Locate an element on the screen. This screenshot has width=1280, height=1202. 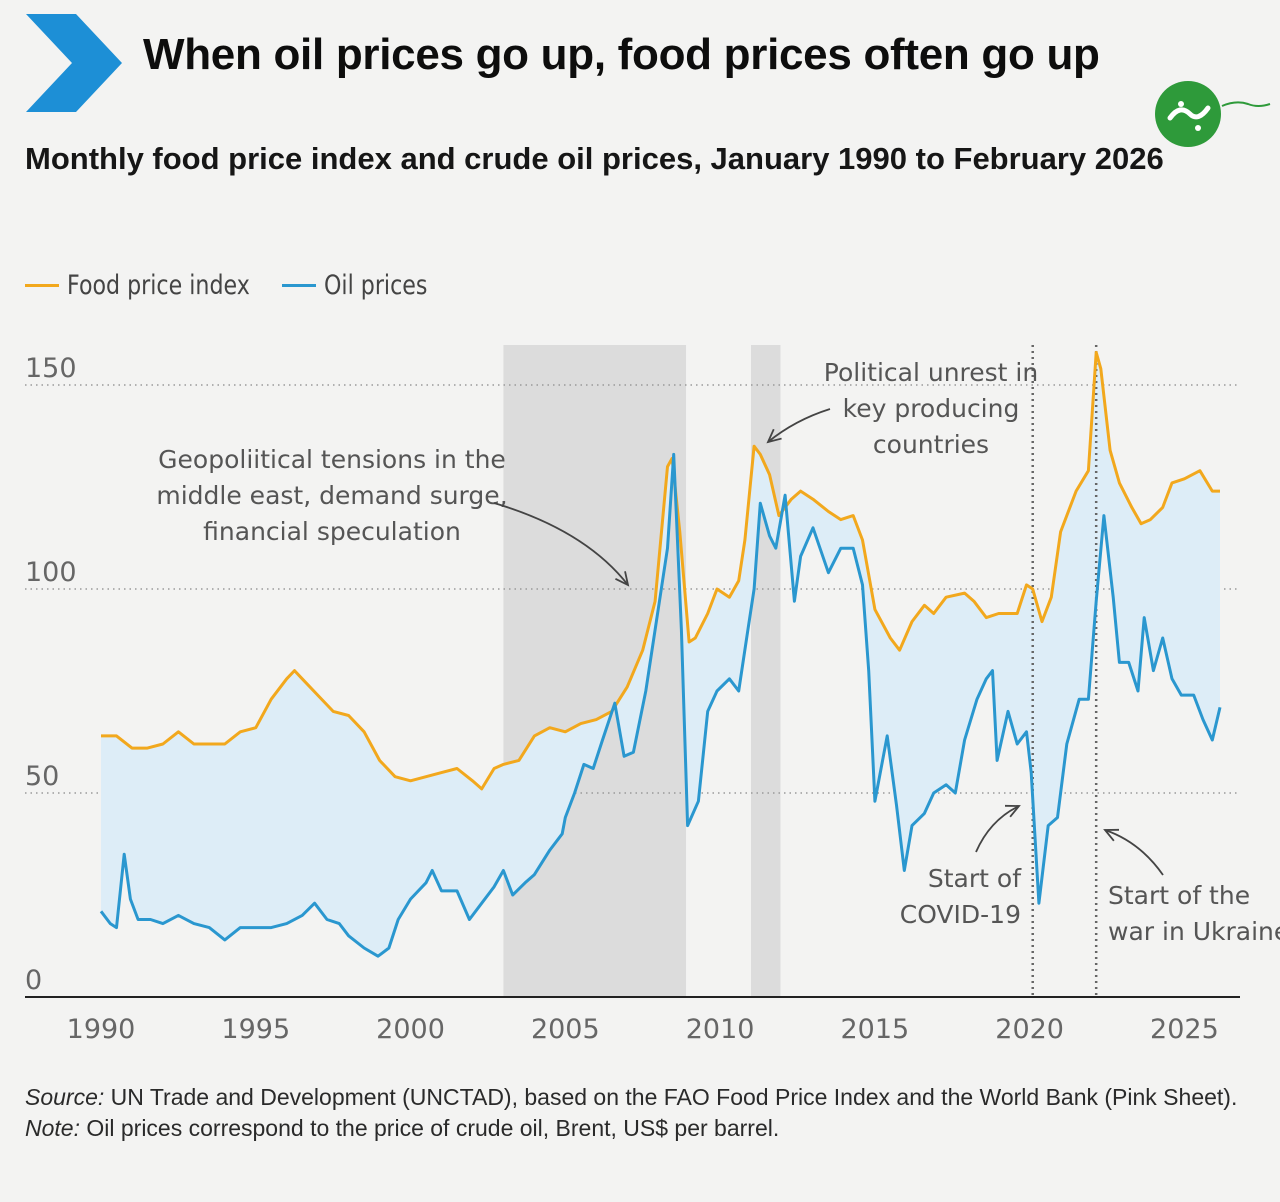
annotation-covid-line-1: COVID-19 is located at coordinates (960, 914).